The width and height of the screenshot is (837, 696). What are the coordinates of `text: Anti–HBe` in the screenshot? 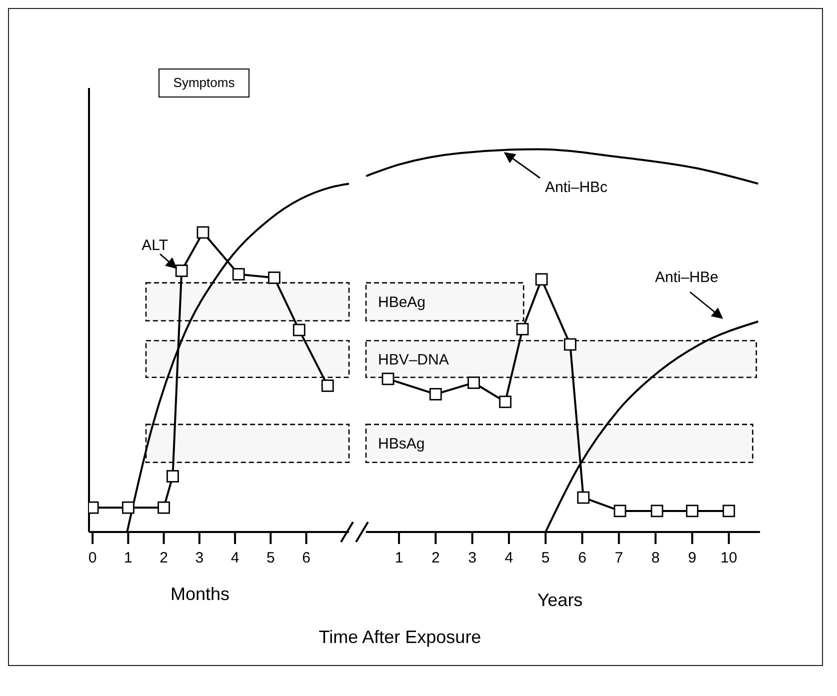 It's located at (686, 277).